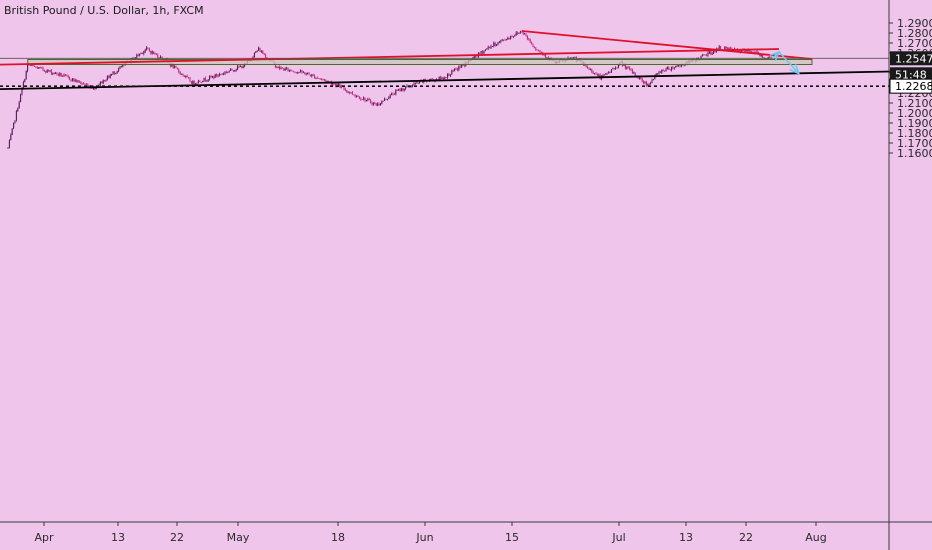 This screenshot has width=932, height=550. What do you see at coordinates (914, 143) in the screenshot?
I see `price-tick-label: 1.17000` at bounding box center [914, 143].